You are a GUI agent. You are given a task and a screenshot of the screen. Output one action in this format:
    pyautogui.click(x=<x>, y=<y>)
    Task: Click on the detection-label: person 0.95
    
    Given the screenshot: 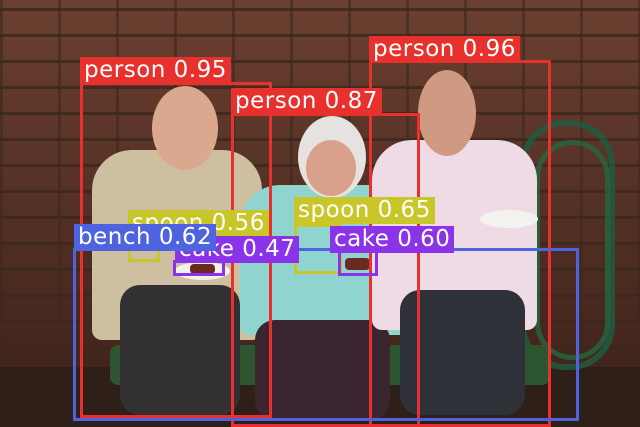 What is the action you would take?
    pyautogui.click(x=155, y=70)
    